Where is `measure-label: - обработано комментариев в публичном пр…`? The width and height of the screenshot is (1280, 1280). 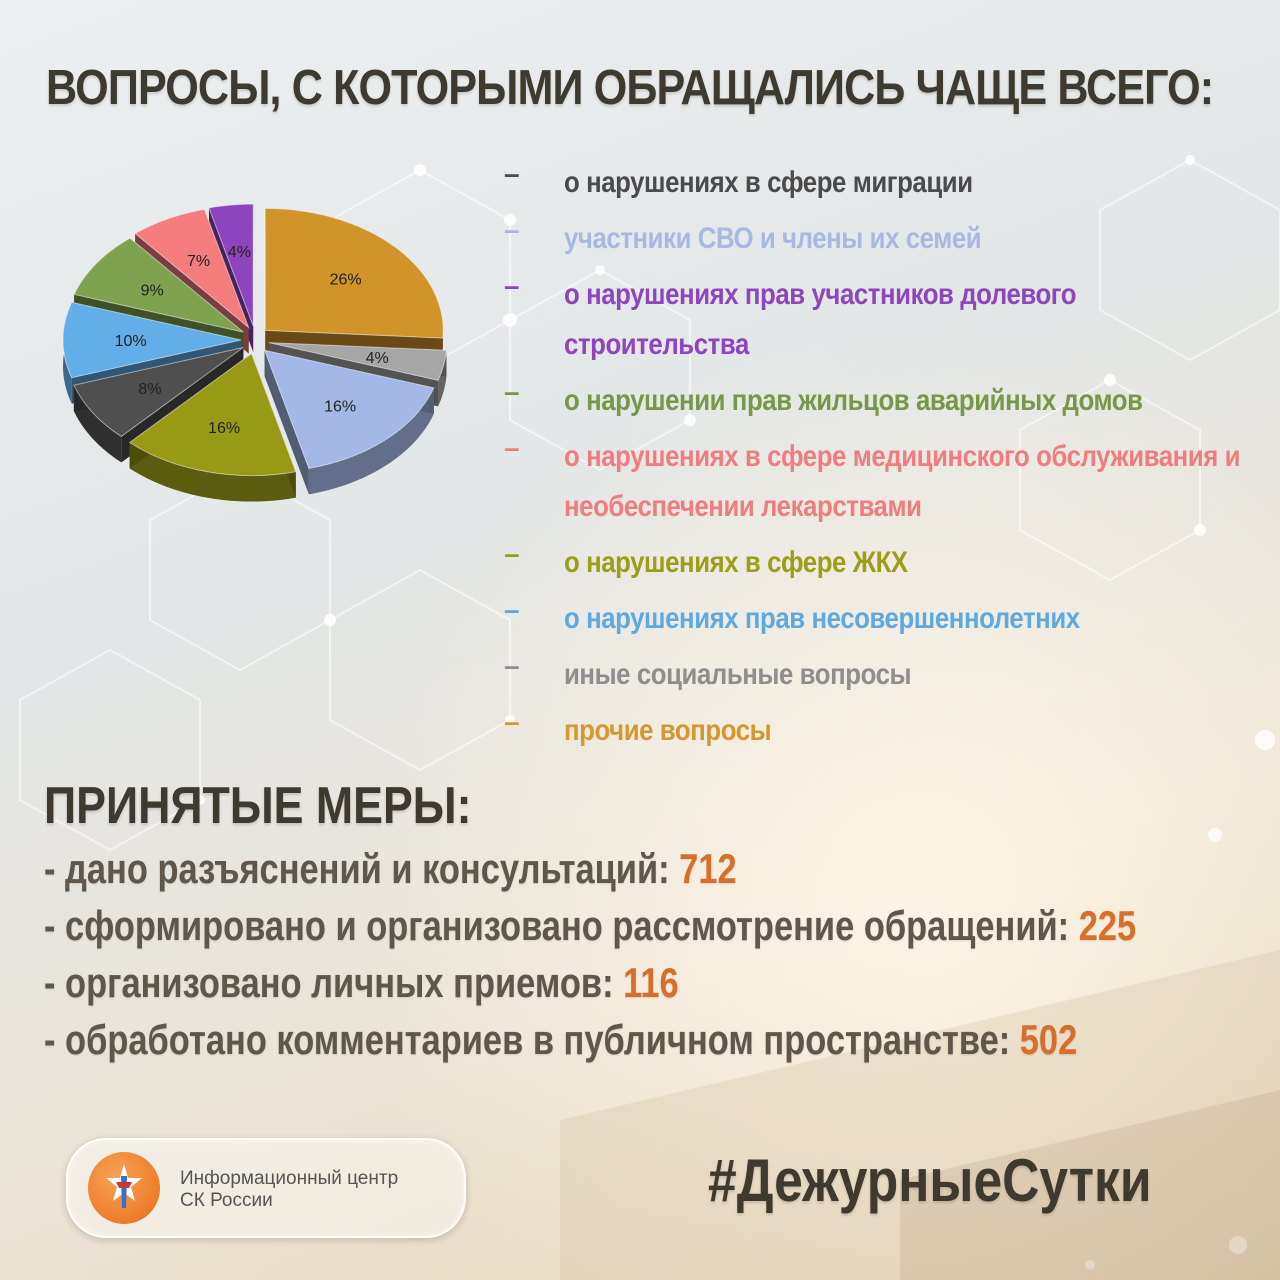
measure-label: - обработано комментариев в публичном пр… is located at coordinates (532, 1039).